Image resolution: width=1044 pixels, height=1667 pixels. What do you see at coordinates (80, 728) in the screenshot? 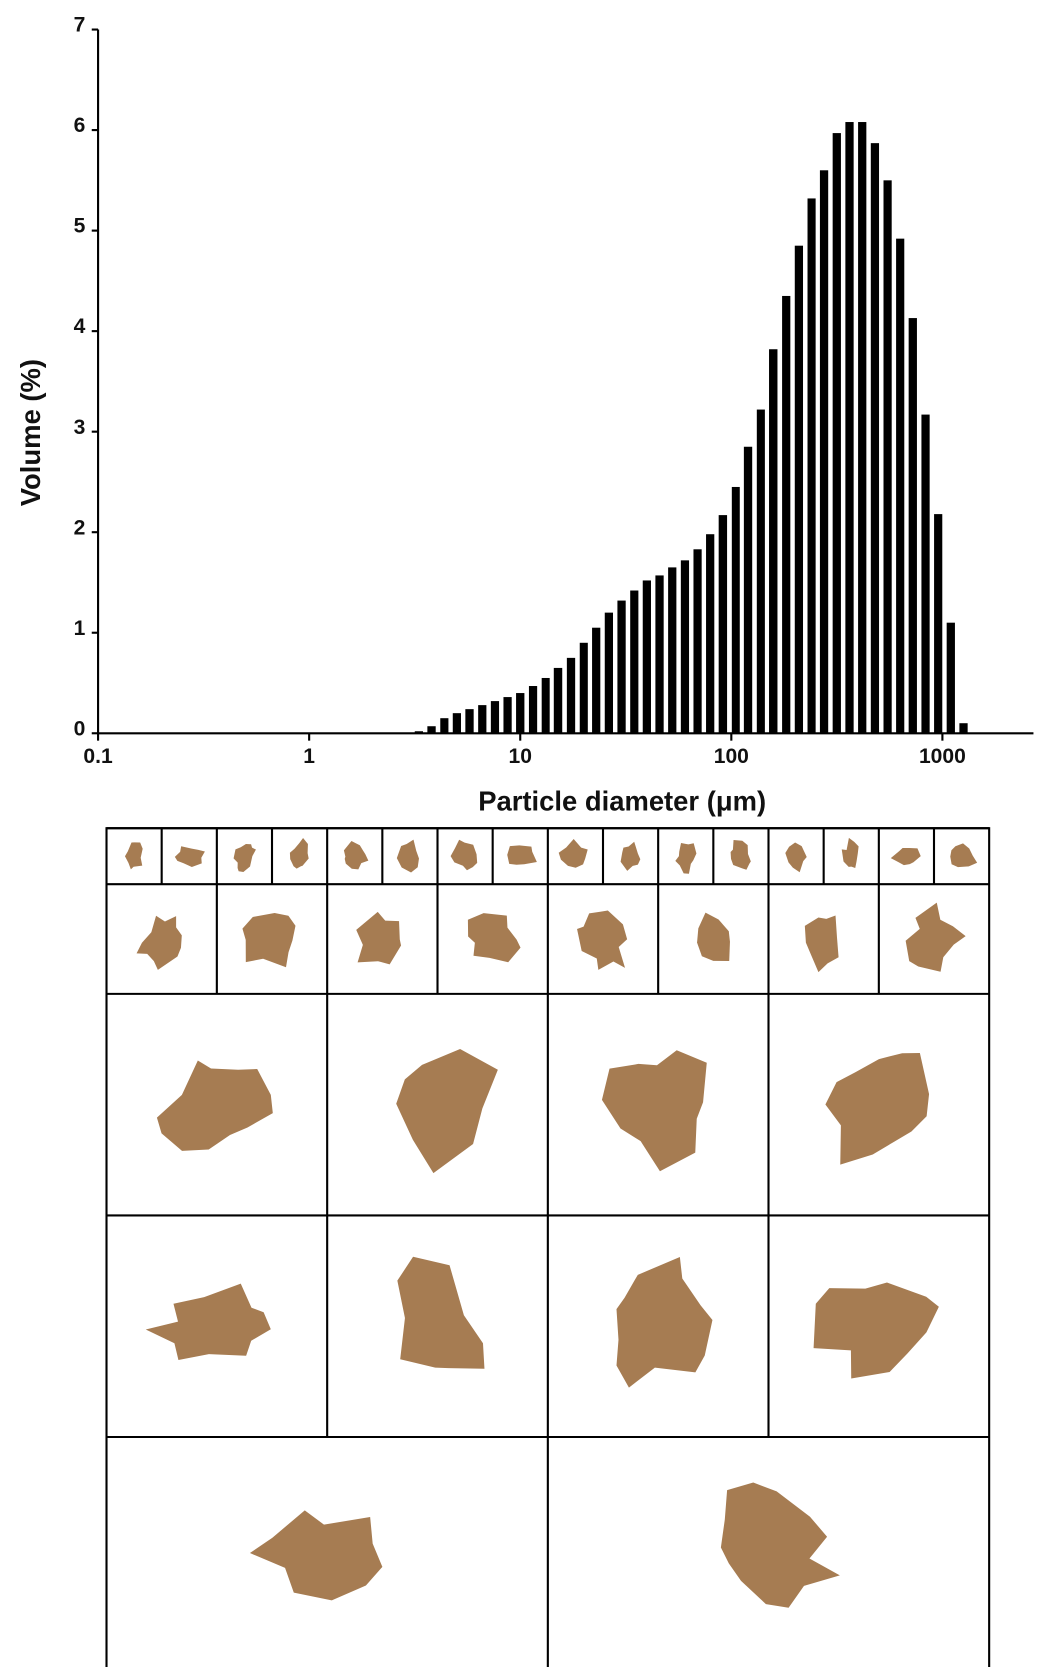
I see `y-tick-label: 0` at bounding box center [80, 728].